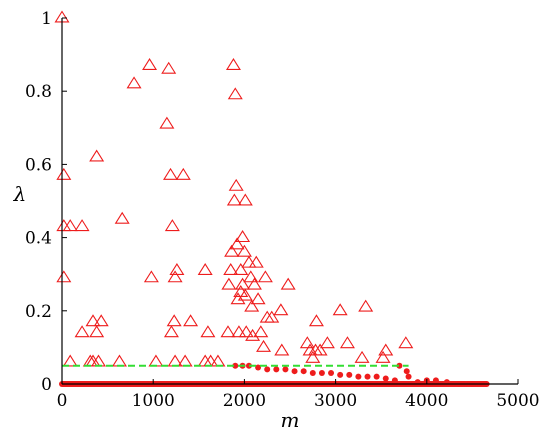  What do you see at coordinates (46, 202) in the screenshot?
I see `y-ticks: 0 0.2 0.4 0.6 0.8 1` at bounding box center [46, 202].